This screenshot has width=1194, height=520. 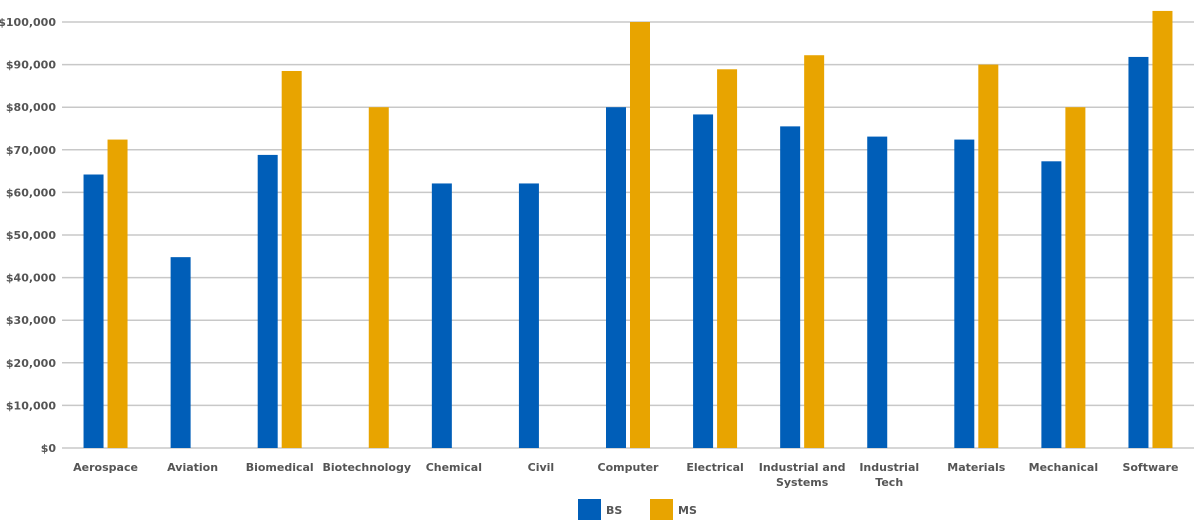 What do you see at coordinates (637, 509) in the screenshot?
I see `legend: BS MS` at bounding box center [637, 509].